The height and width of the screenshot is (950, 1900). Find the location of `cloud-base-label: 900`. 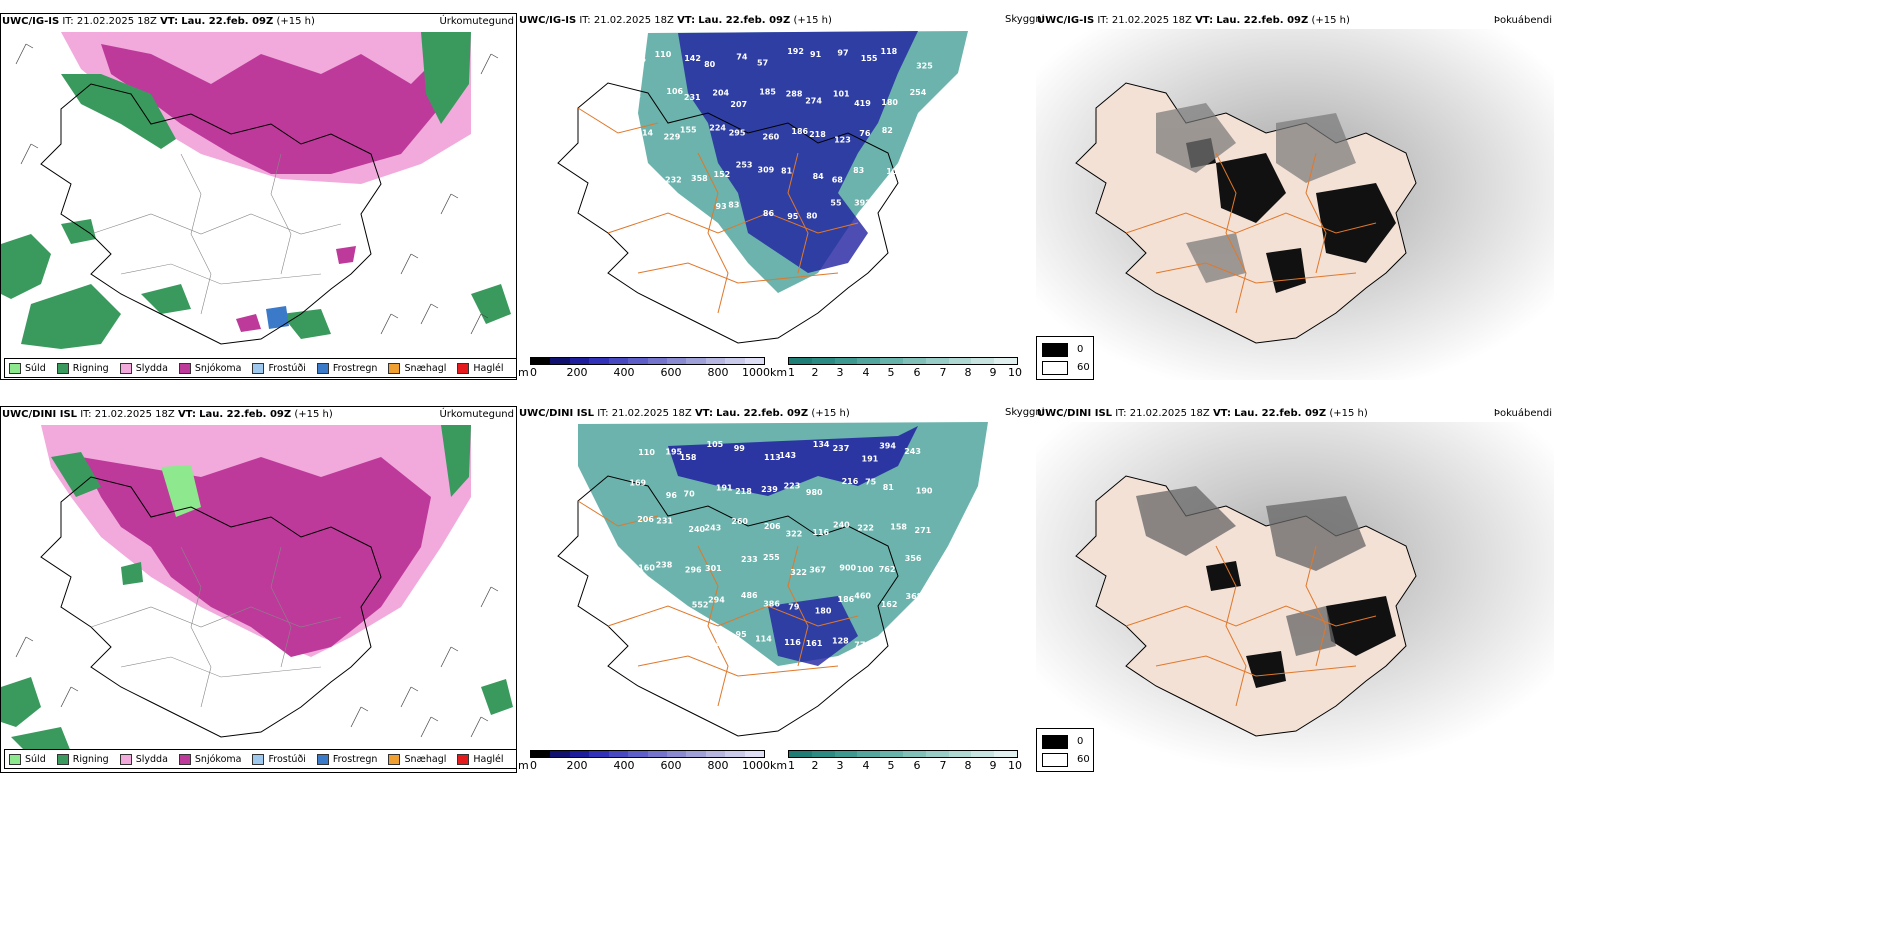

cloud-base-label: 900 is located at coordinates (847, 567).